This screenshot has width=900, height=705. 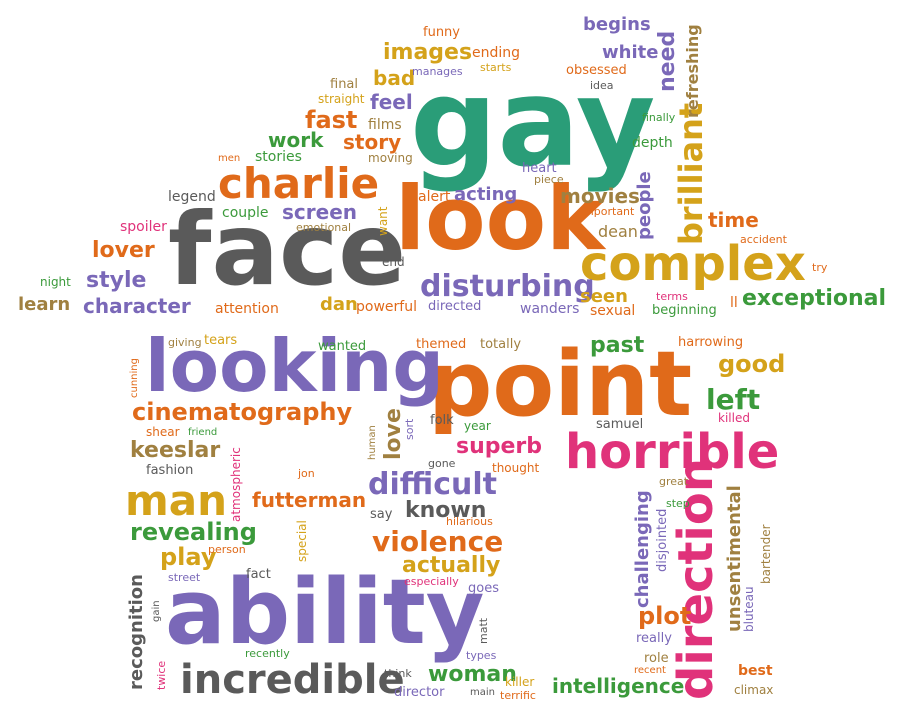 I want to click on word-refreshing: refreshing, so click(x=692, y=71).